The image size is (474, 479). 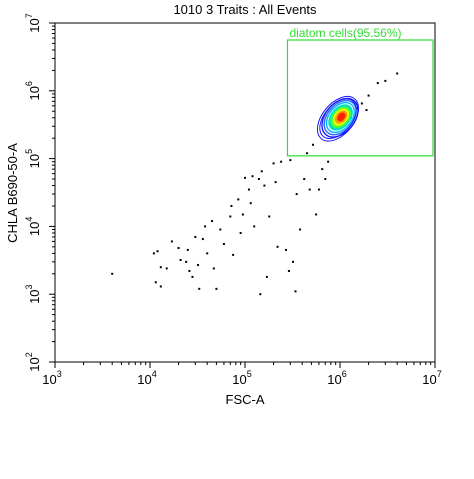 What do you see at coordinates (336, 378) in the screenshot?
I see `x-tick-label: 10⁶` at bounding box center [336, 378].